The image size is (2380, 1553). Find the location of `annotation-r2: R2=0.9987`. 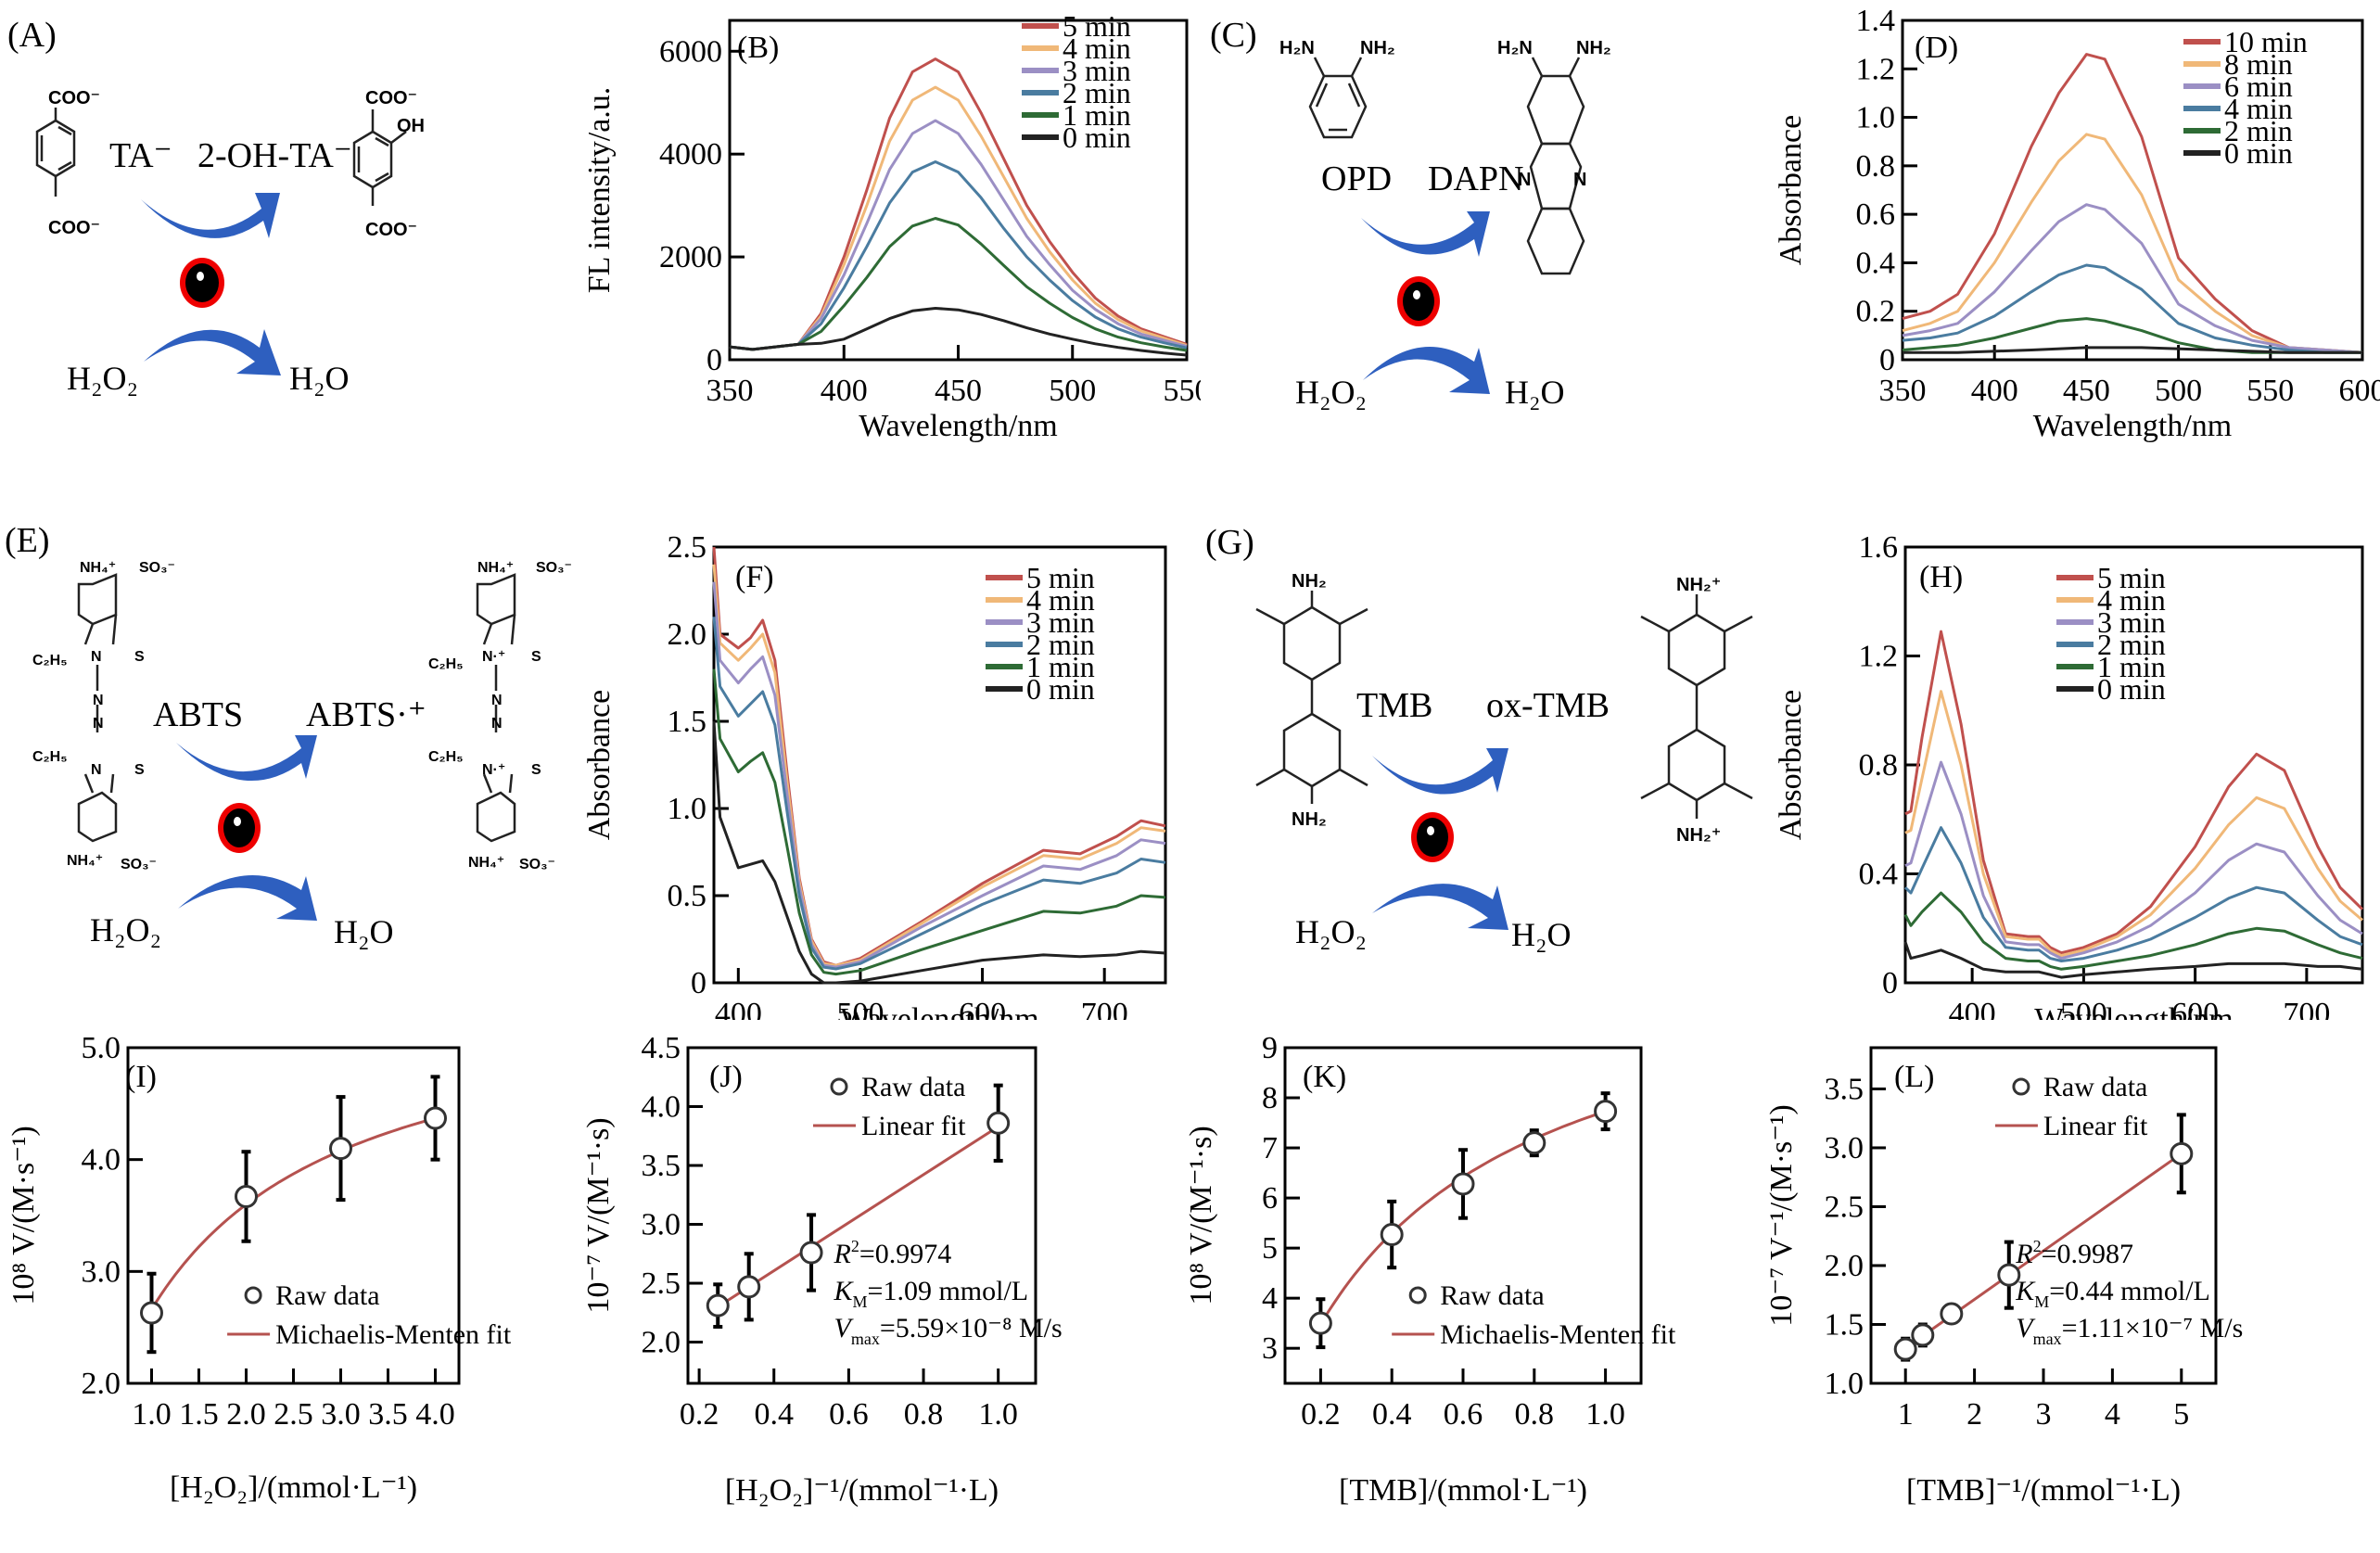

annotation-r2: R2=0.9987 is located at coordinates (2074, 1253).